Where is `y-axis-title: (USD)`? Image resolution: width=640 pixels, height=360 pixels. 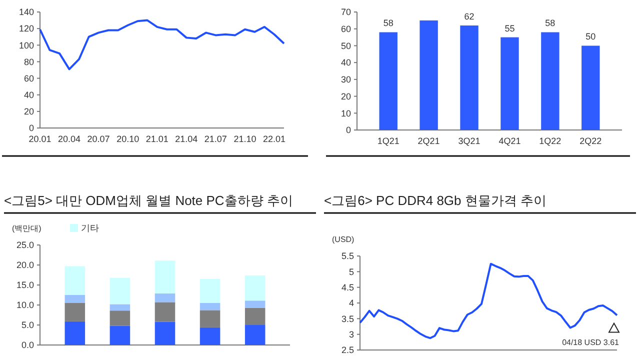 y-axis-title: (USD) is located at coordinates (343, 239).